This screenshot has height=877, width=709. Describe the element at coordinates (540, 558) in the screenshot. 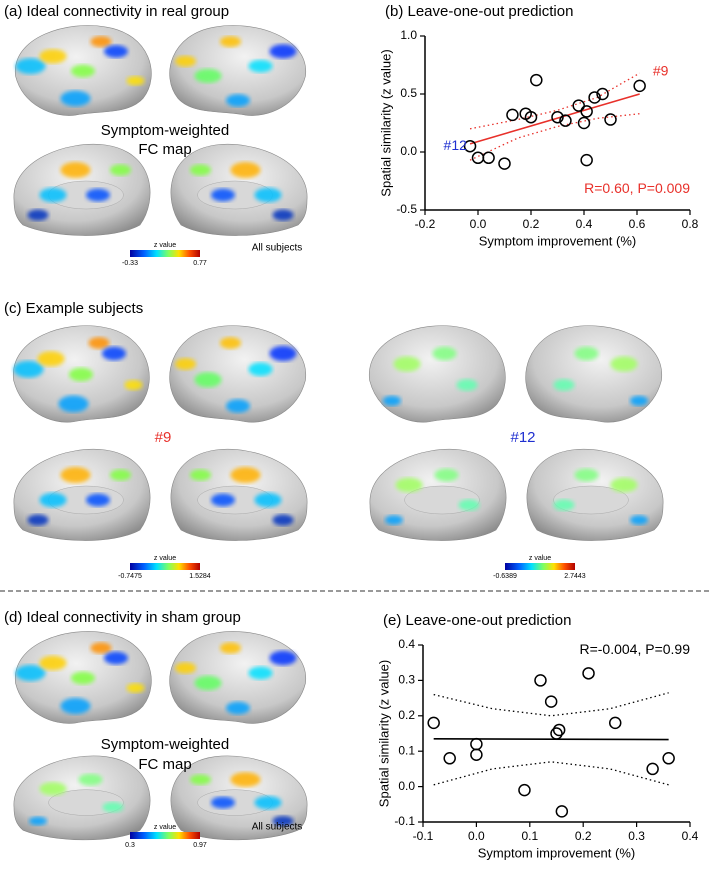

I see `colorbar-title: z value` at that location.